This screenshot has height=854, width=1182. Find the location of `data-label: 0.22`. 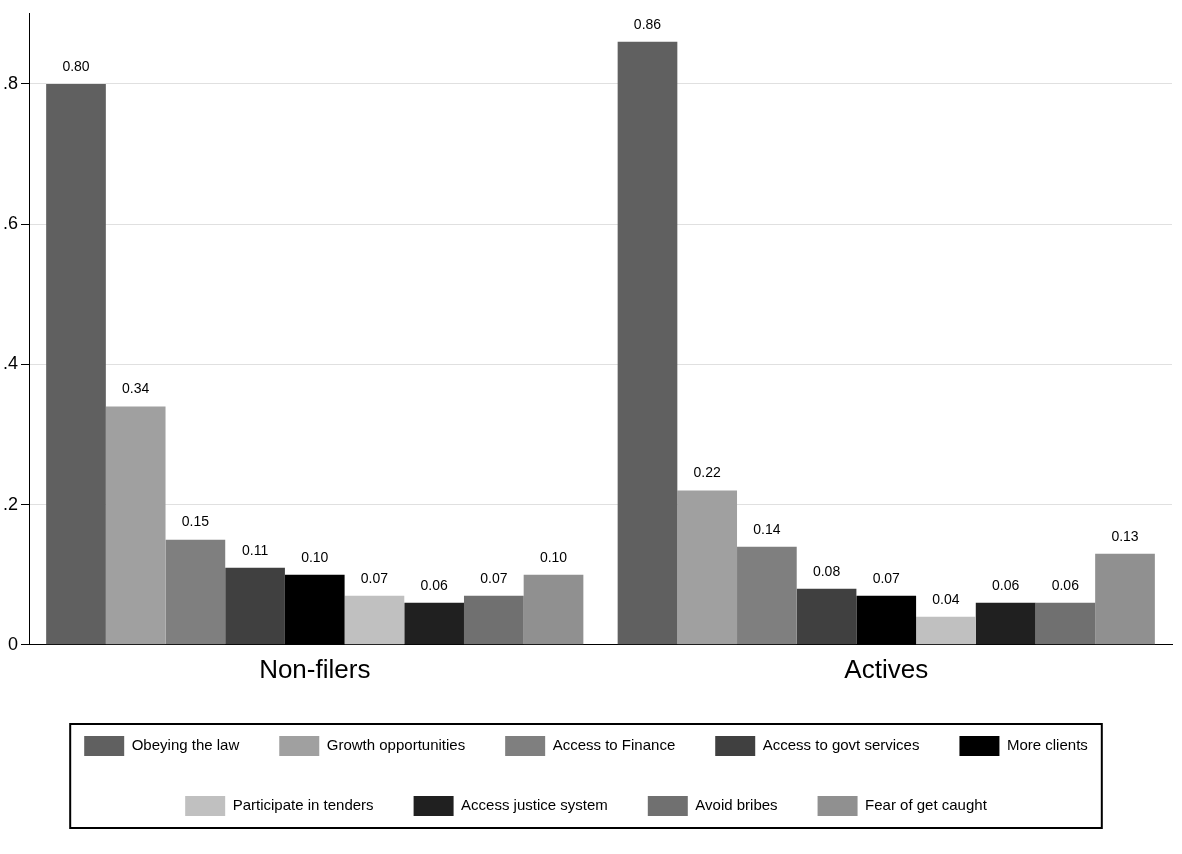

data-label: 0.22 is located at coordinates (707, 472).